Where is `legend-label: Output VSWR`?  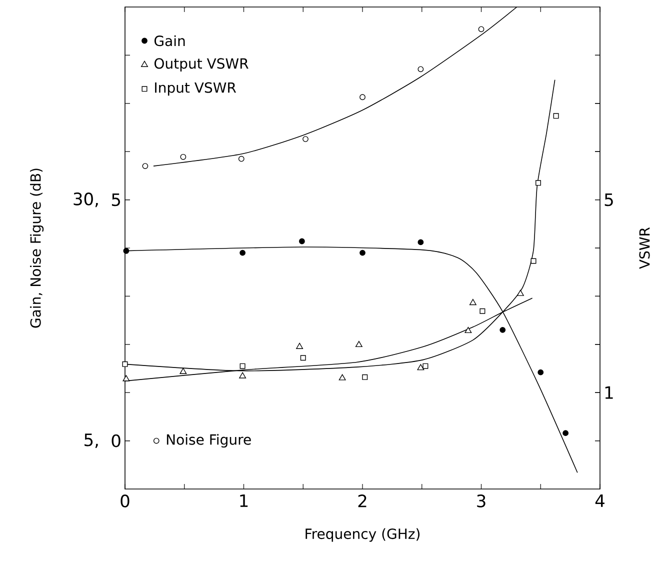
legend-label: Output VSWR is located at coordinates (201, 65).